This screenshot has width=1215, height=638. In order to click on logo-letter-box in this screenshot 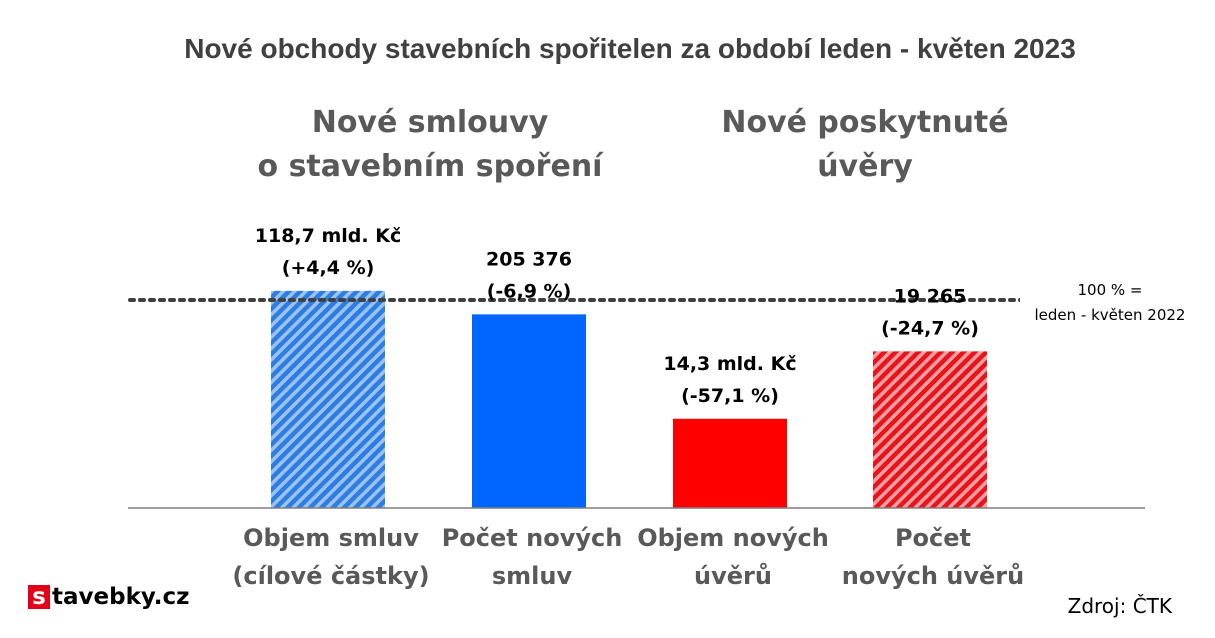, I will do `click(39, 597)`.